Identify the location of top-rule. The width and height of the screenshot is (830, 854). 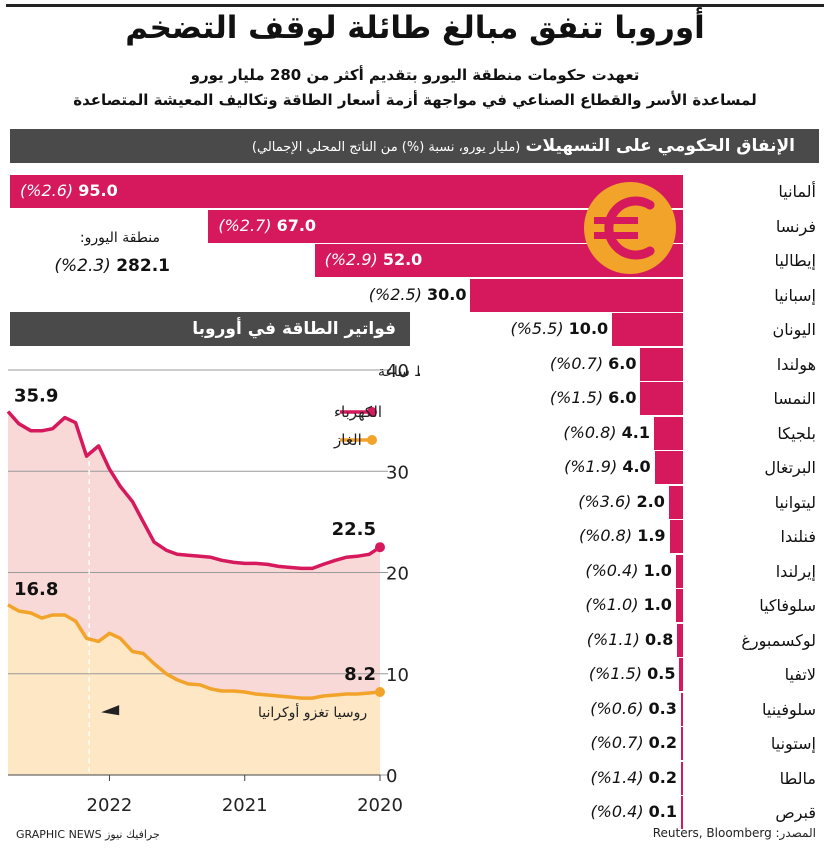
(415, 5).